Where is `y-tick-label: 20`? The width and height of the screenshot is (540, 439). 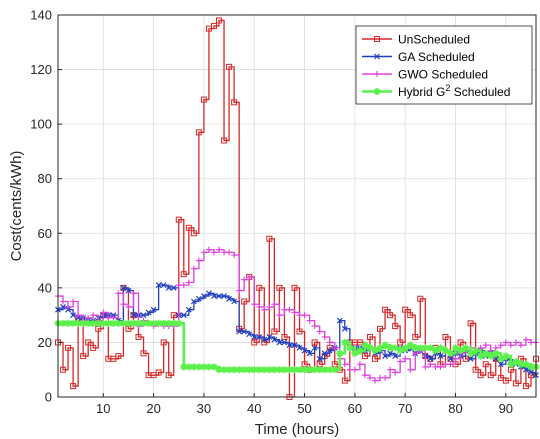
y-tick-label: 20 is located at coordinates (45, 342).